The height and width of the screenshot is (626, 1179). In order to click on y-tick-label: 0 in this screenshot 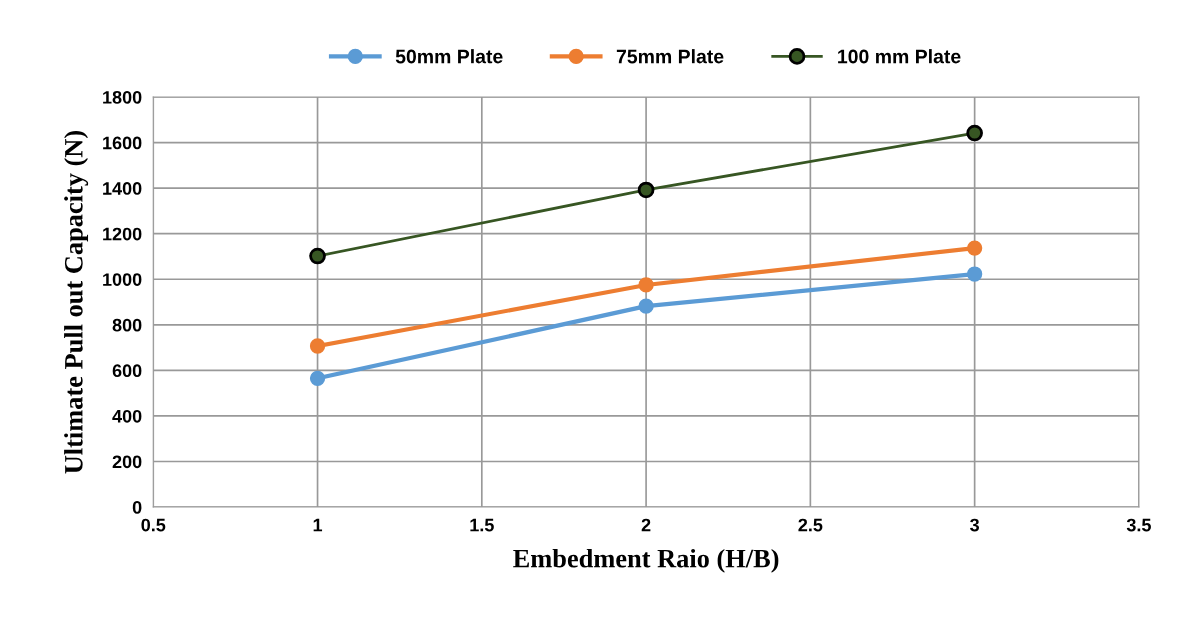, I will do `click(137, 507)`.